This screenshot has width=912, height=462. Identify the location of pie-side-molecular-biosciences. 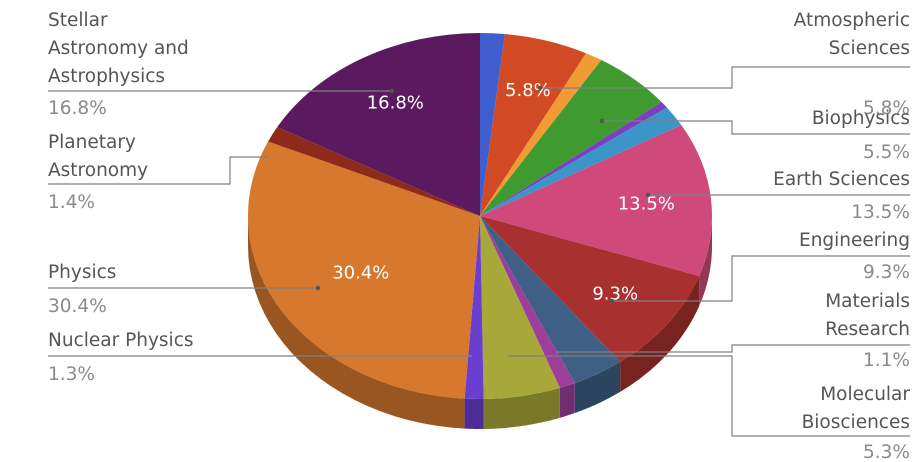
(521, 408).